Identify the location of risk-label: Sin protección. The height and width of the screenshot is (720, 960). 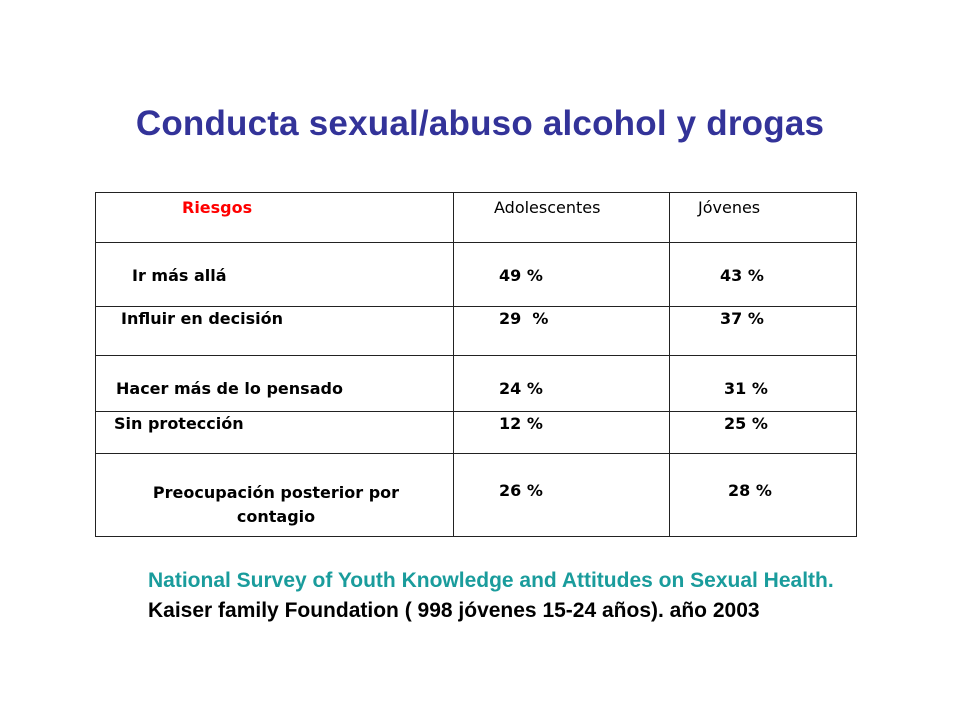
(179, 423).